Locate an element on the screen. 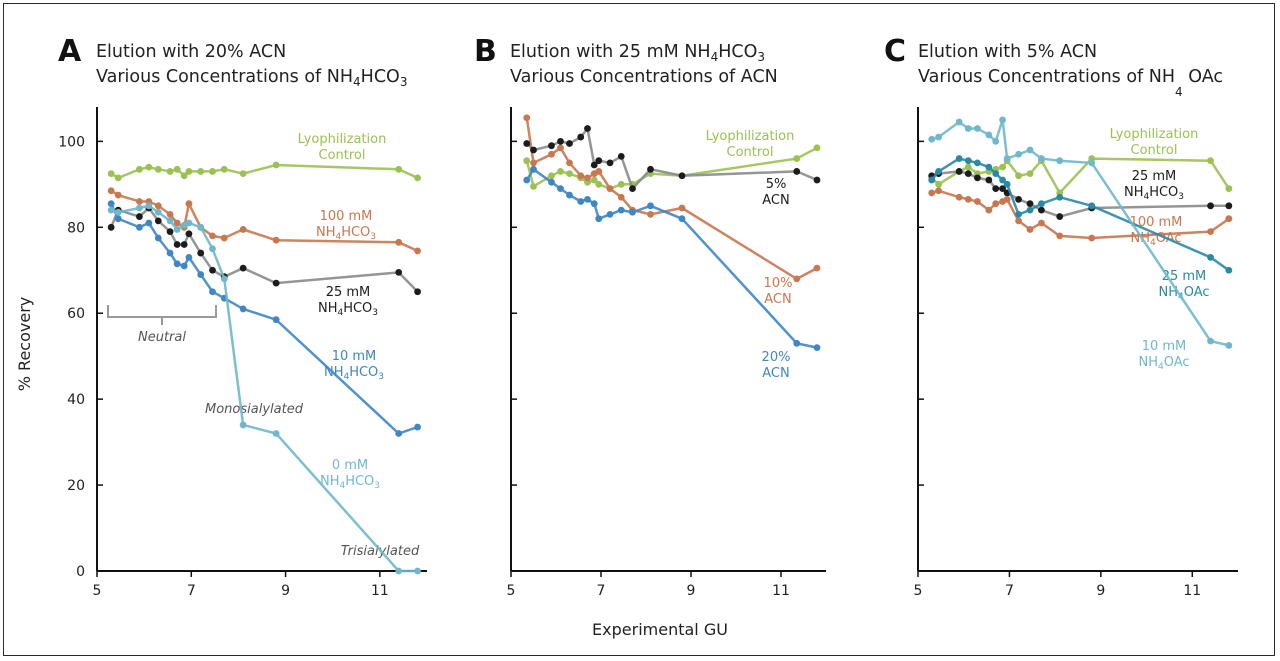 This screenshot has height=661, width=1280. series-line-n10 is located at coordinates (1080, 233).